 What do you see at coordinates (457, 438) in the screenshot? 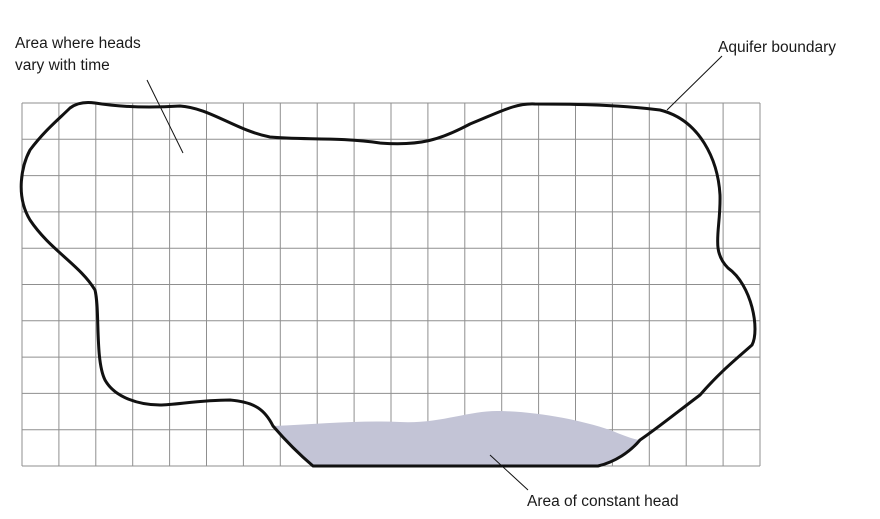
I see `constant-head-area` at bounding box center [457, 438].